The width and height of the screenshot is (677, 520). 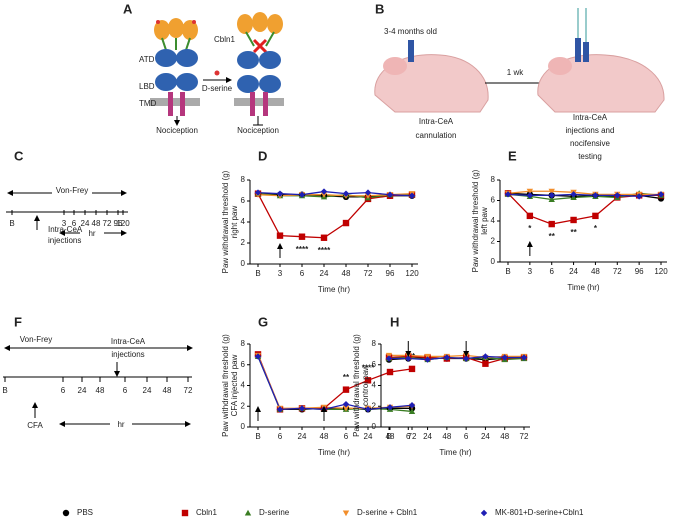 What do you see at coordinates (85, 512) in the screenshot?
I see `legend-label: PBS` at bounding box center [85, 512].